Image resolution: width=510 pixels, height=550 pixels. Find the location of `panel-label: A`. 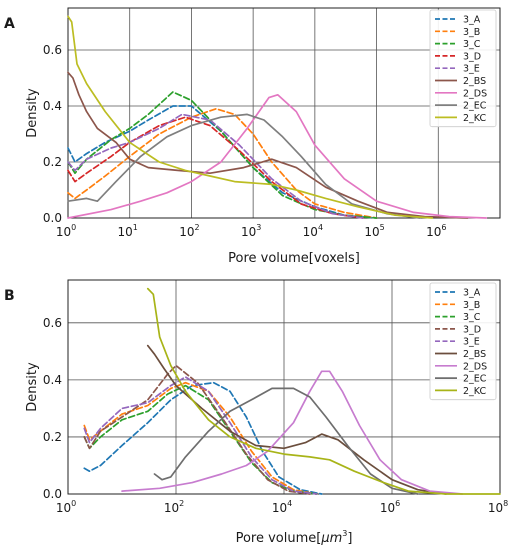

panel-label: A is located at coordinates (9, 24).